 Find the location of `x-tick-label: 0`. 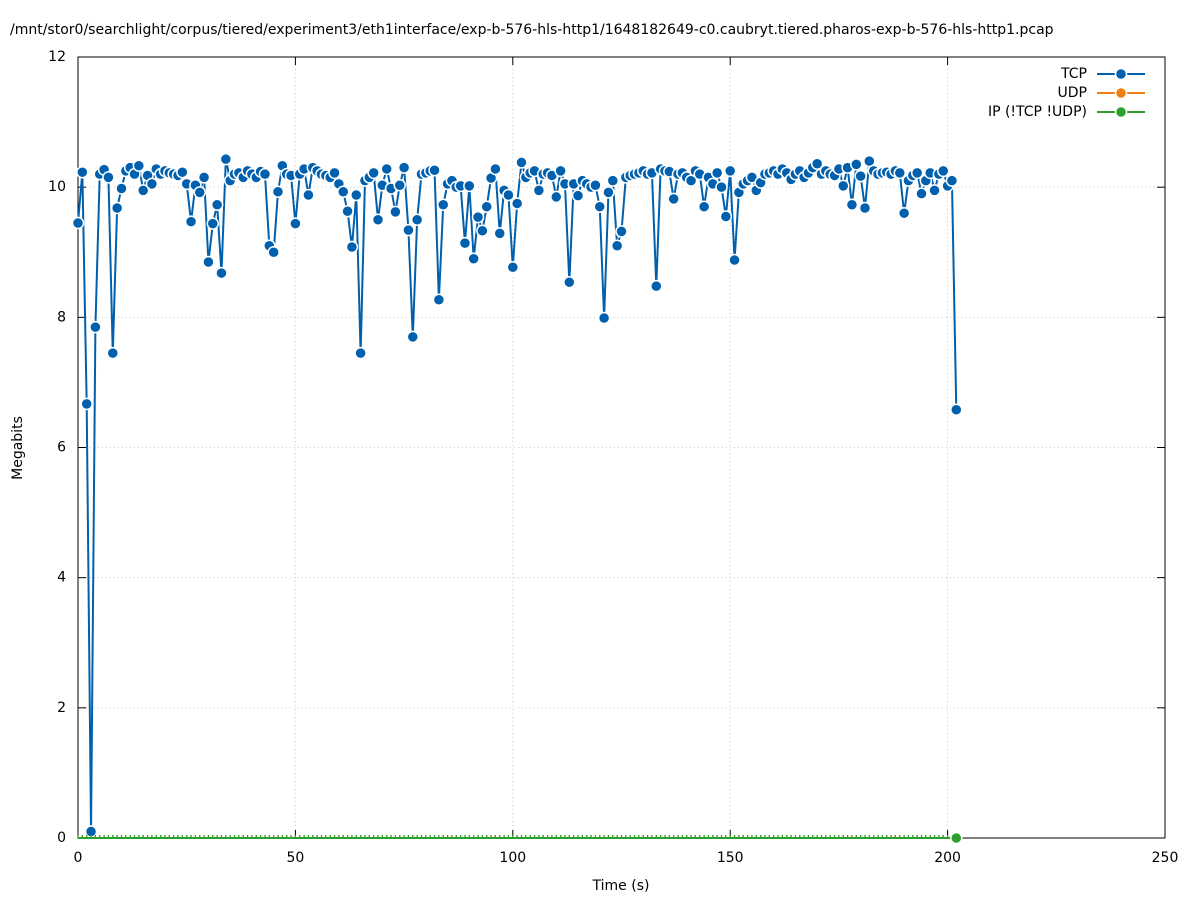

x-tick-label: 0 is located at coordinates (78, 858).